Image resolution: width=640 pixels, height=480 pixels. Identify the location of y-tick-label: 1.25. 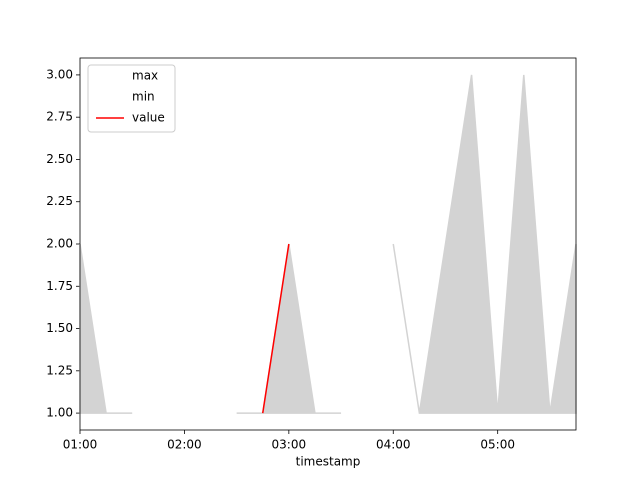
(59, 370).